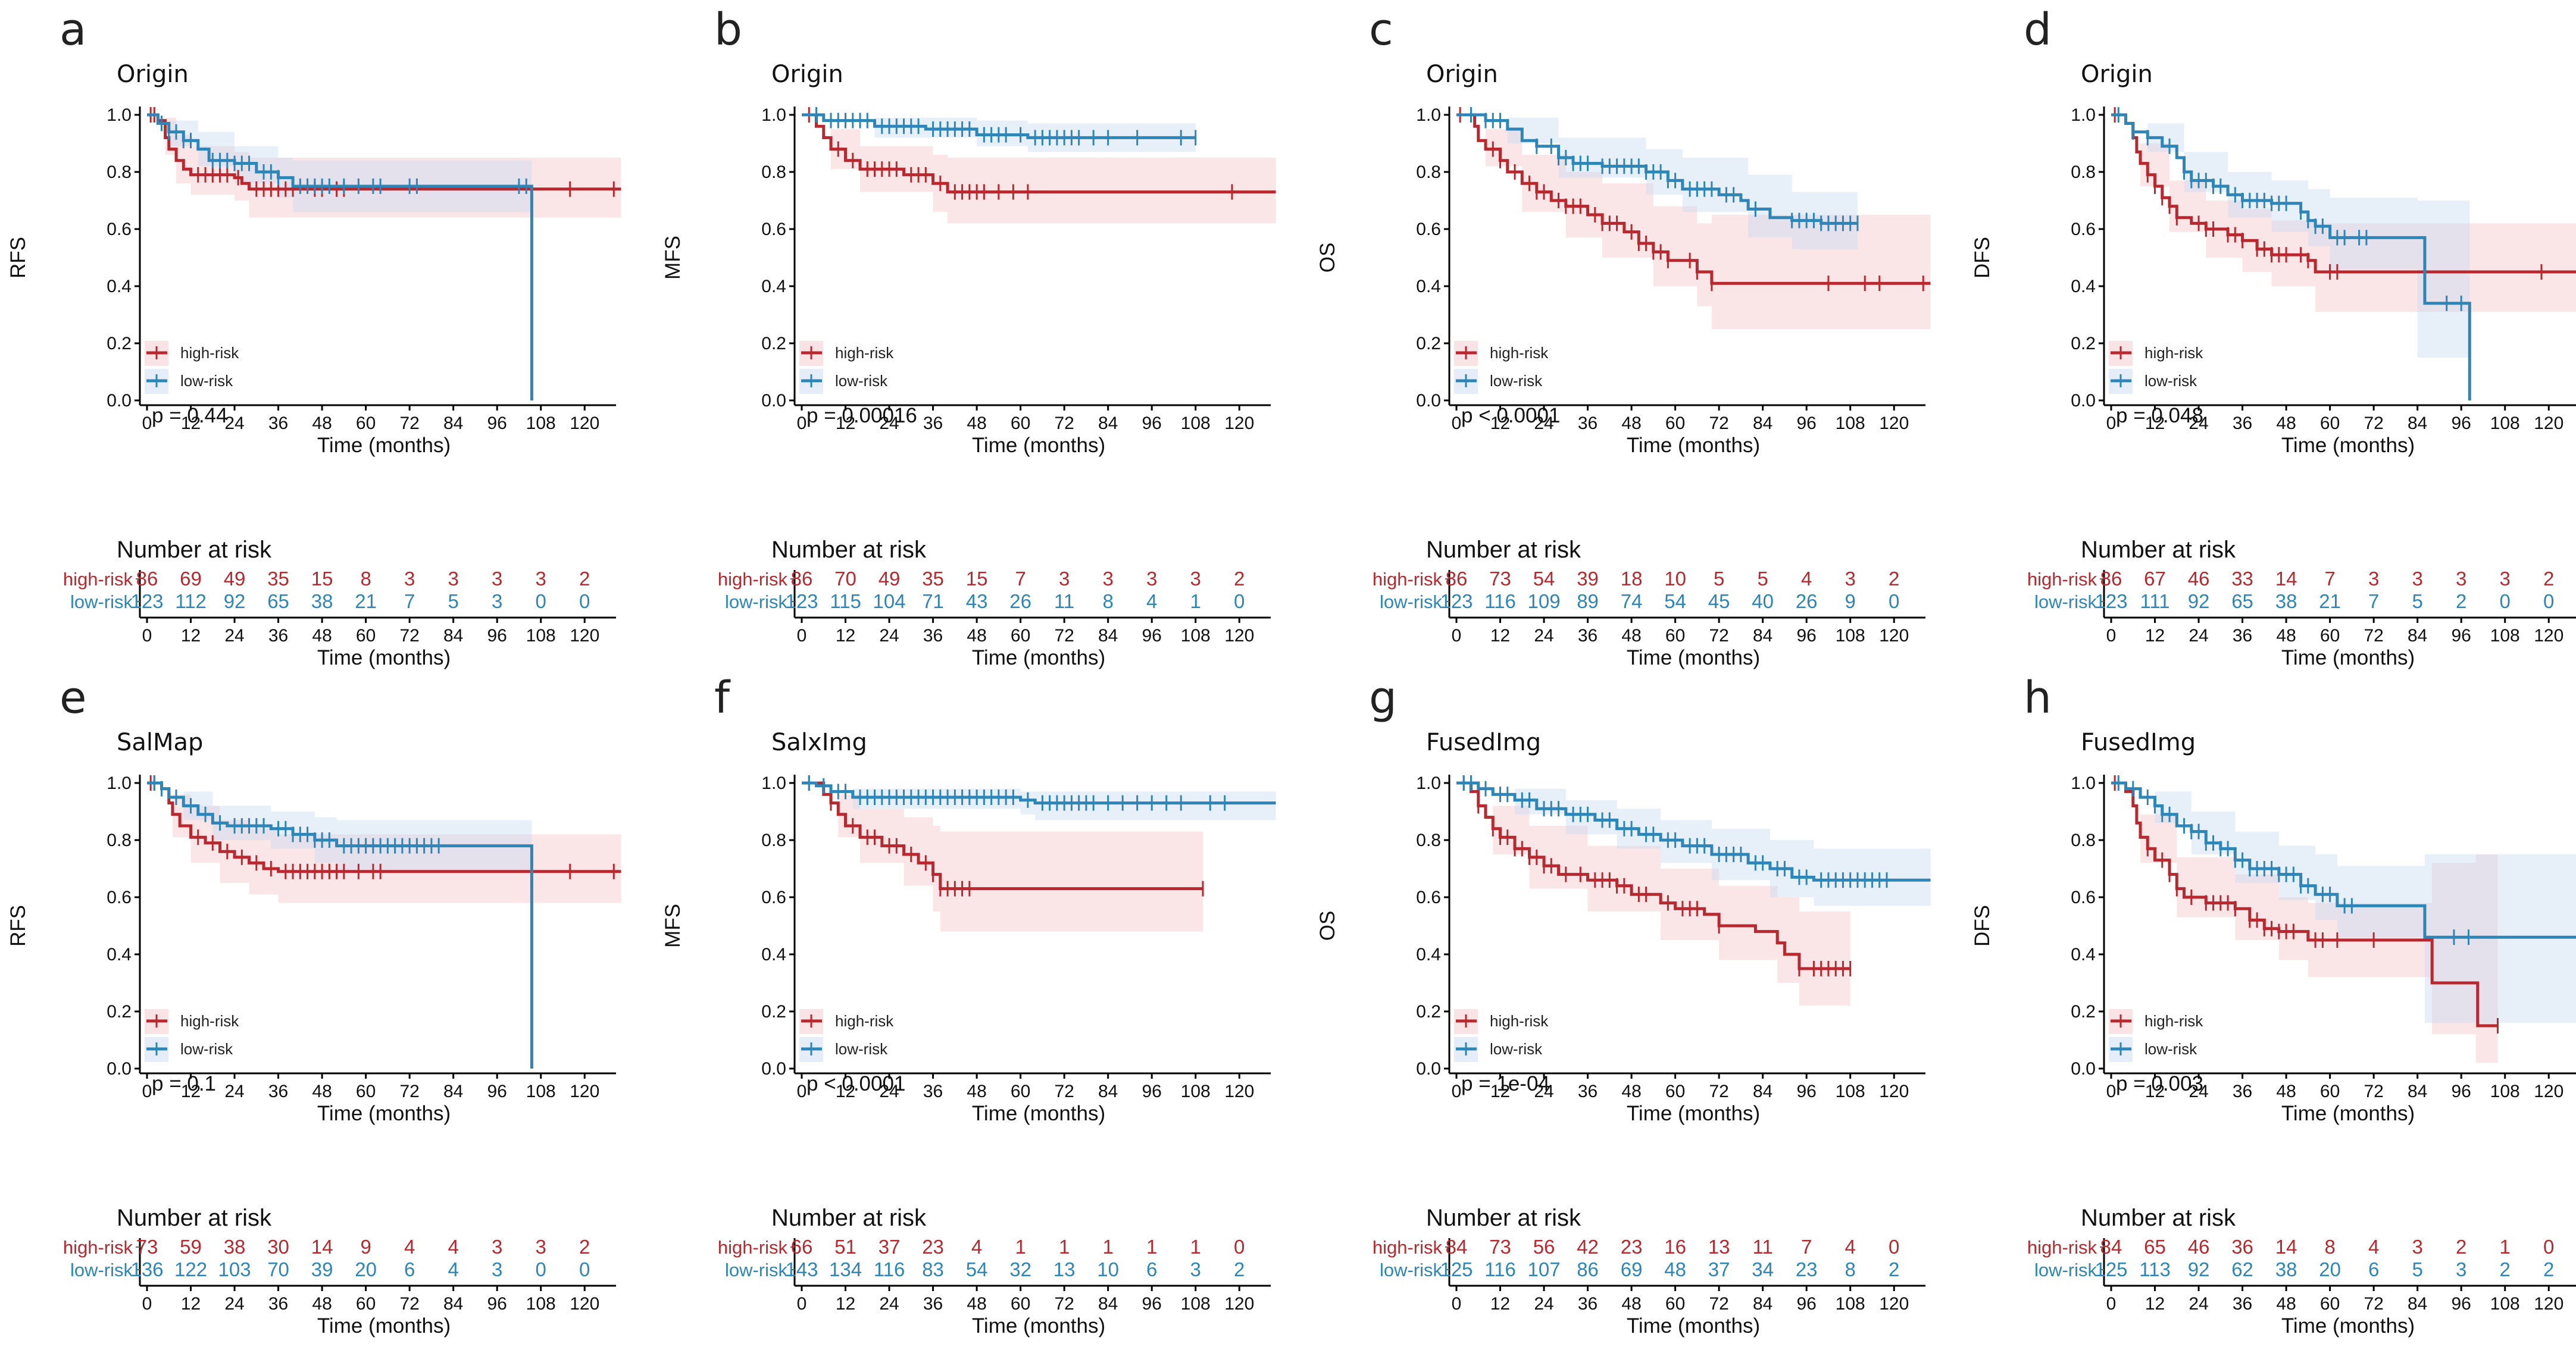 The image size is (2576, 1350). I want to click on risk-count-low-risk: 62, so click(2242, 1269).